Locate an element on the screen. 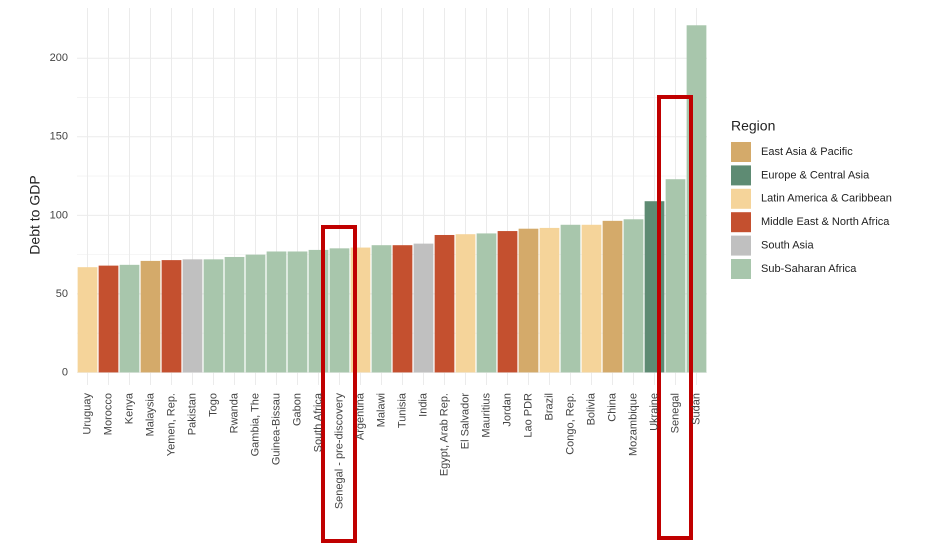 This screenshot has height=548, width=940. legend-label: East Asia & Pacific is located at coordinates (807, 152).